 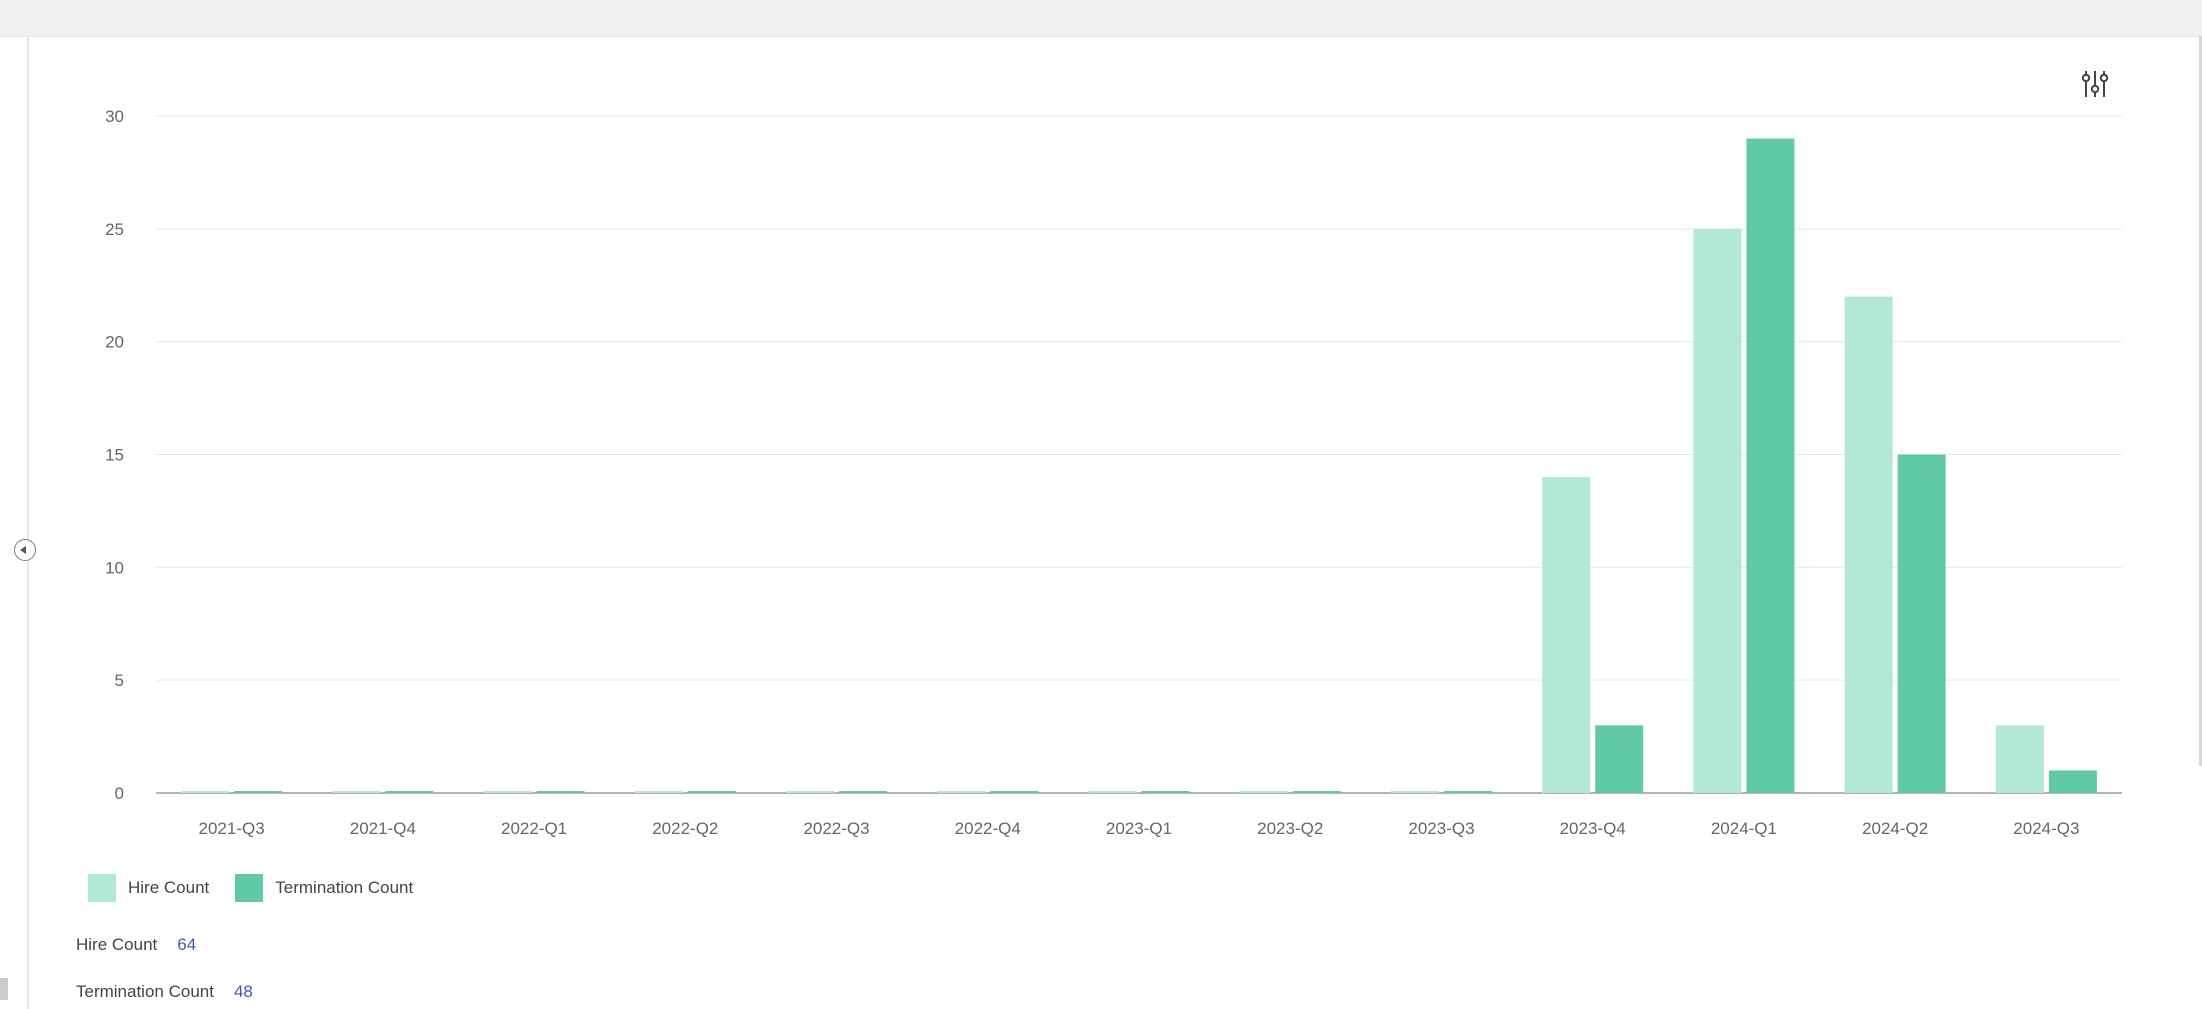 What do you see at coordinates (383, 828) in the screenshot?
I see `x-tick-label: 2021-Q4` at bounding box center [383, 828].